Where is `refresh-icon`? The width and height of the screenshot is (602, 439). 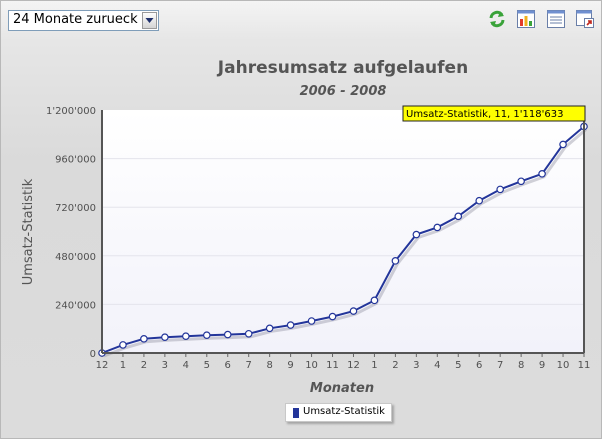 refresh-icon is located at coordinates (497, 19).